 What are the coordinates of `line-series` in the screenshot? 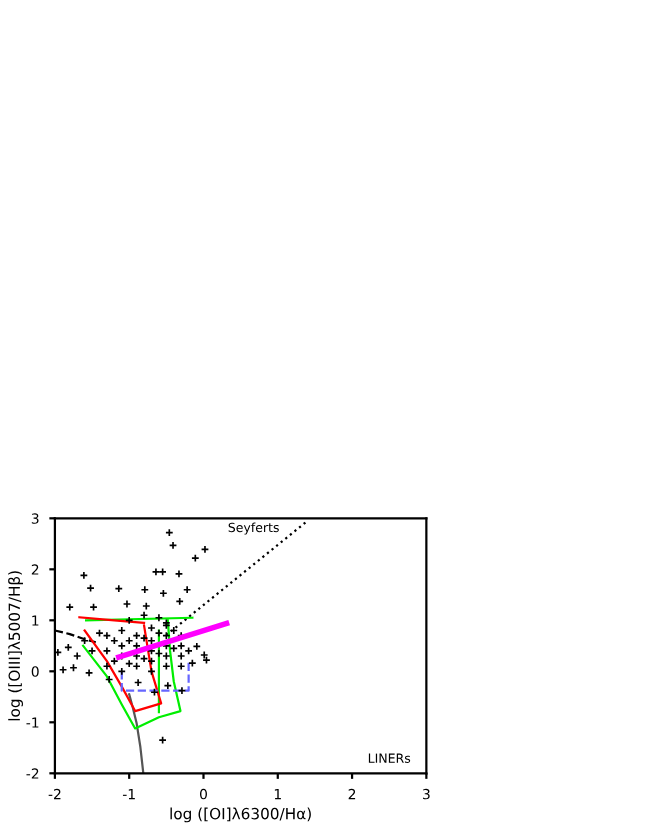 It's located at (136, 733).